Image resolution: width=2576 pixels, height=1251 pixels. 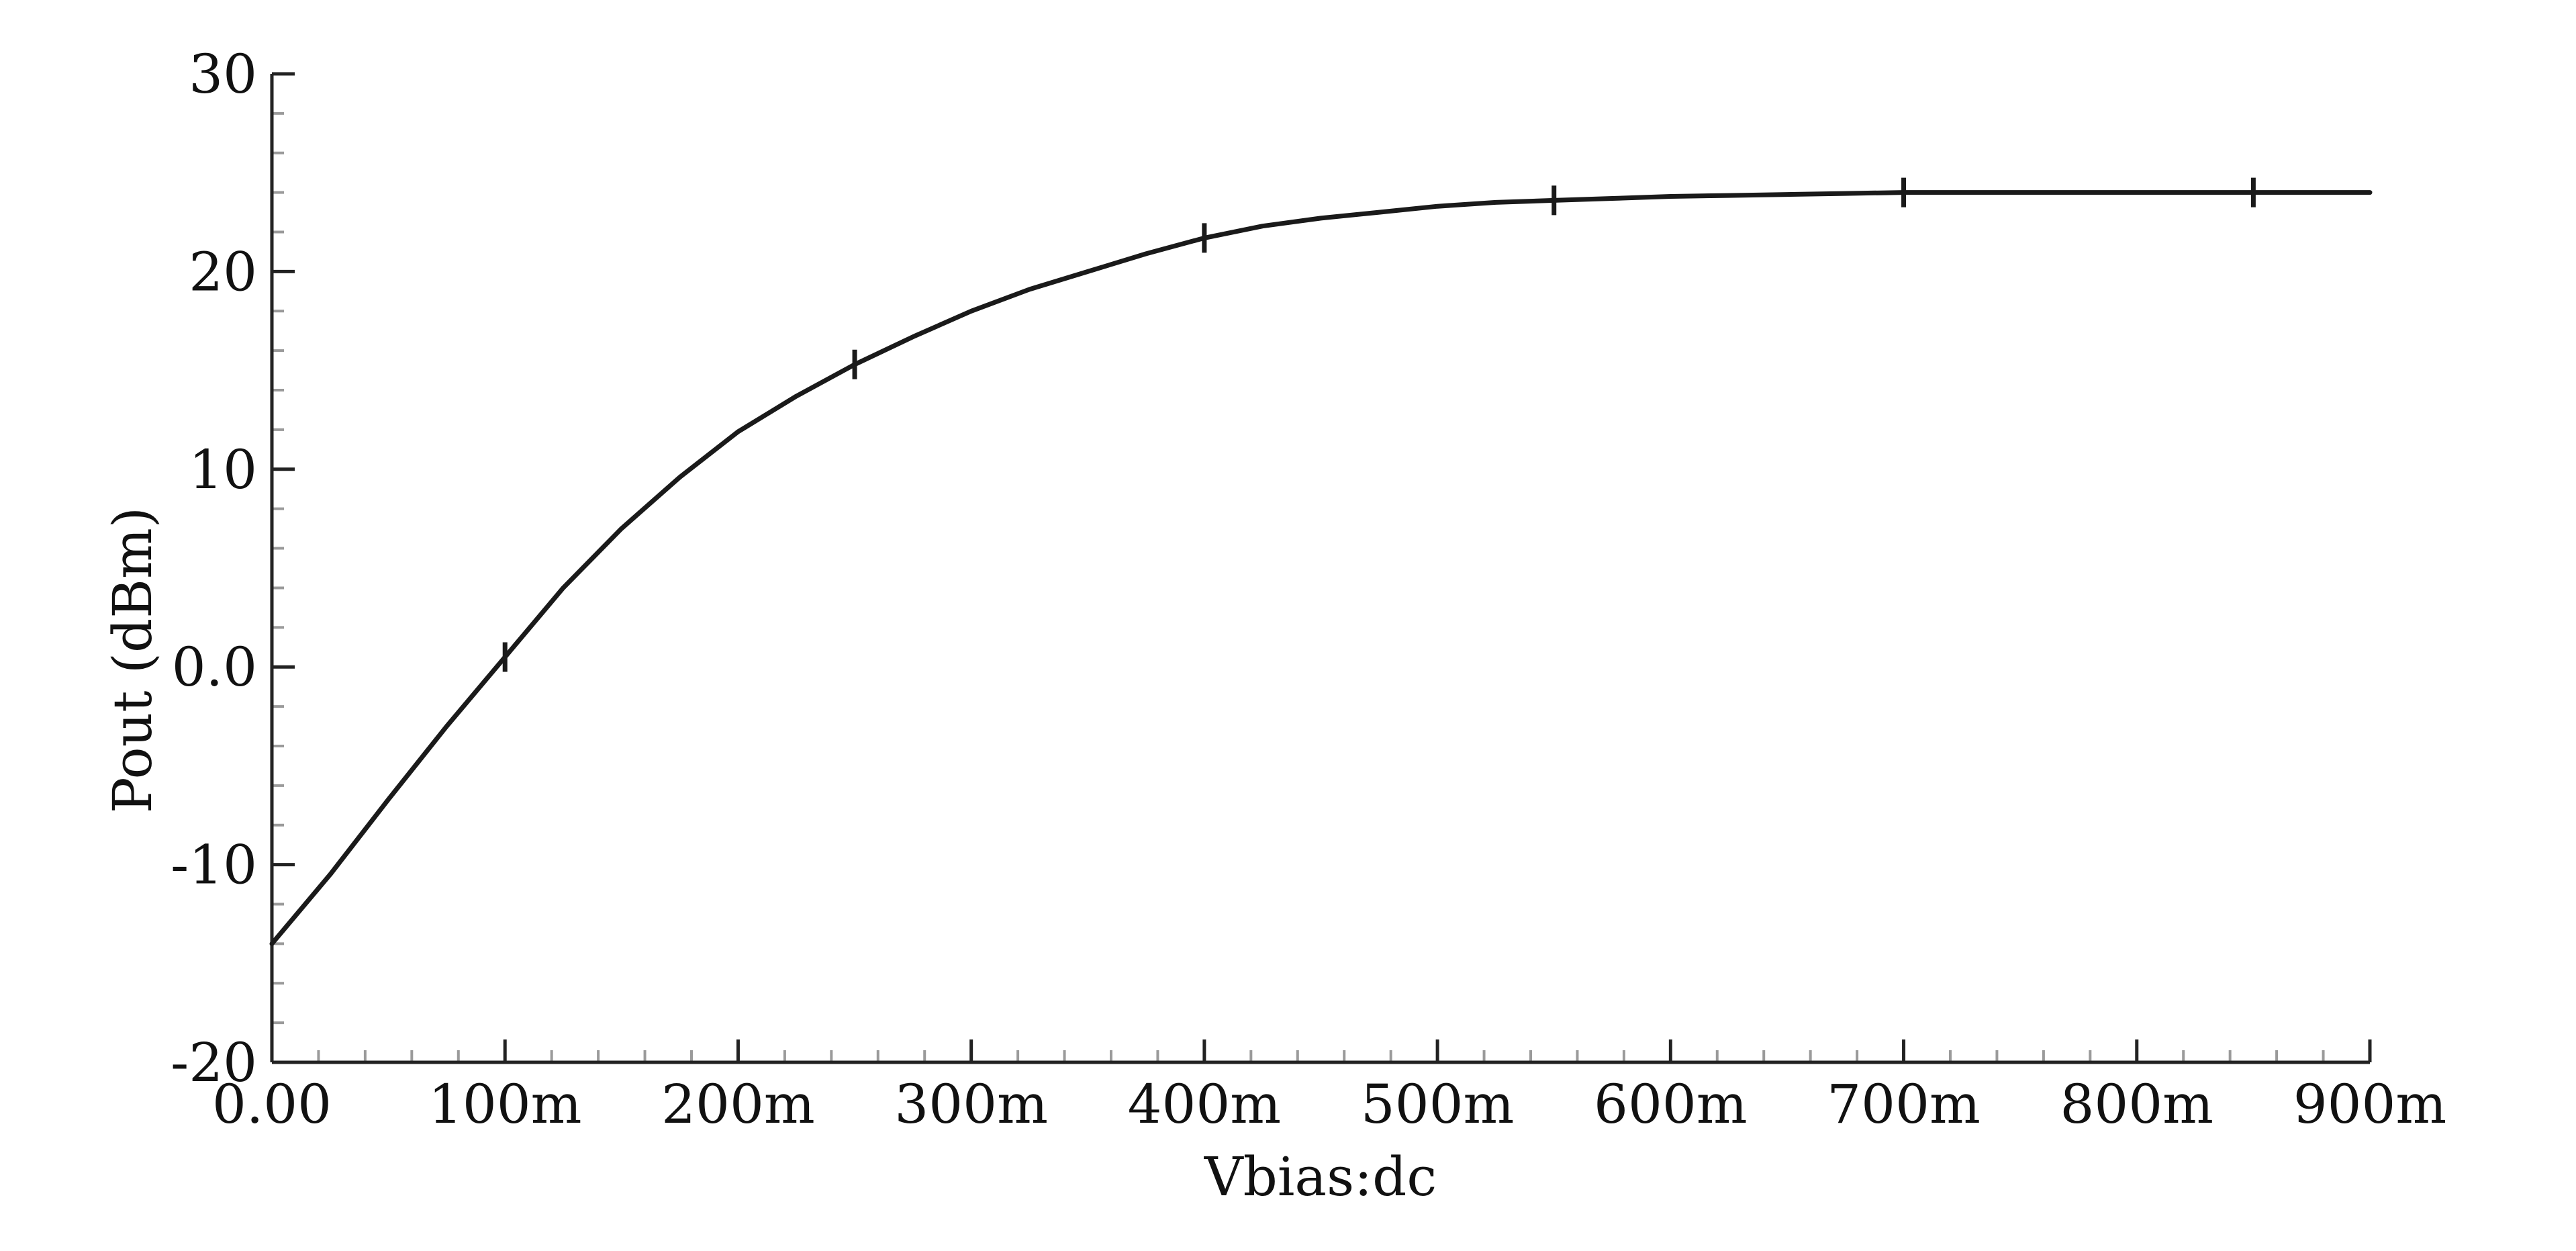 What do you see at coordinates (1904, 1104) in the screenshot?
I see `x-tick-label: 700m` at bounding box center [1904, 1104].